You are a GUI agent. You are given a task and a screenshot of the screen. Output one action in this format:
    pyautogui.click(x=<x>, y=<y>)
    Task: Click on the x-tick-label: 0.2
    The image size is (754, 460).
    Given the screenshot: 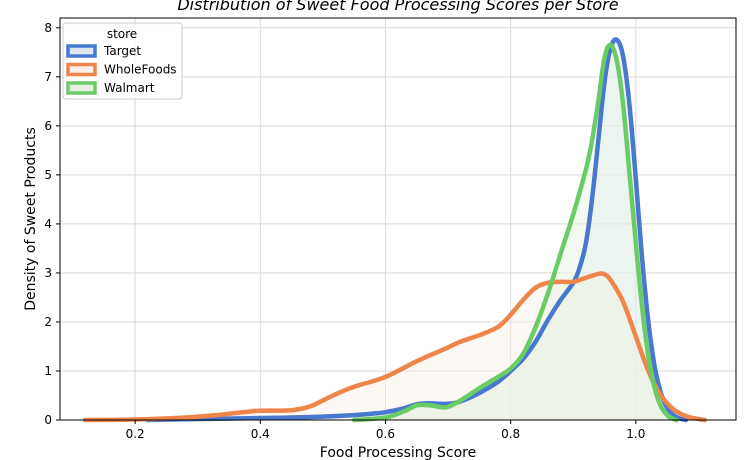 What is the action you would take?
    pyautogui.click(x=135, y=434)
    